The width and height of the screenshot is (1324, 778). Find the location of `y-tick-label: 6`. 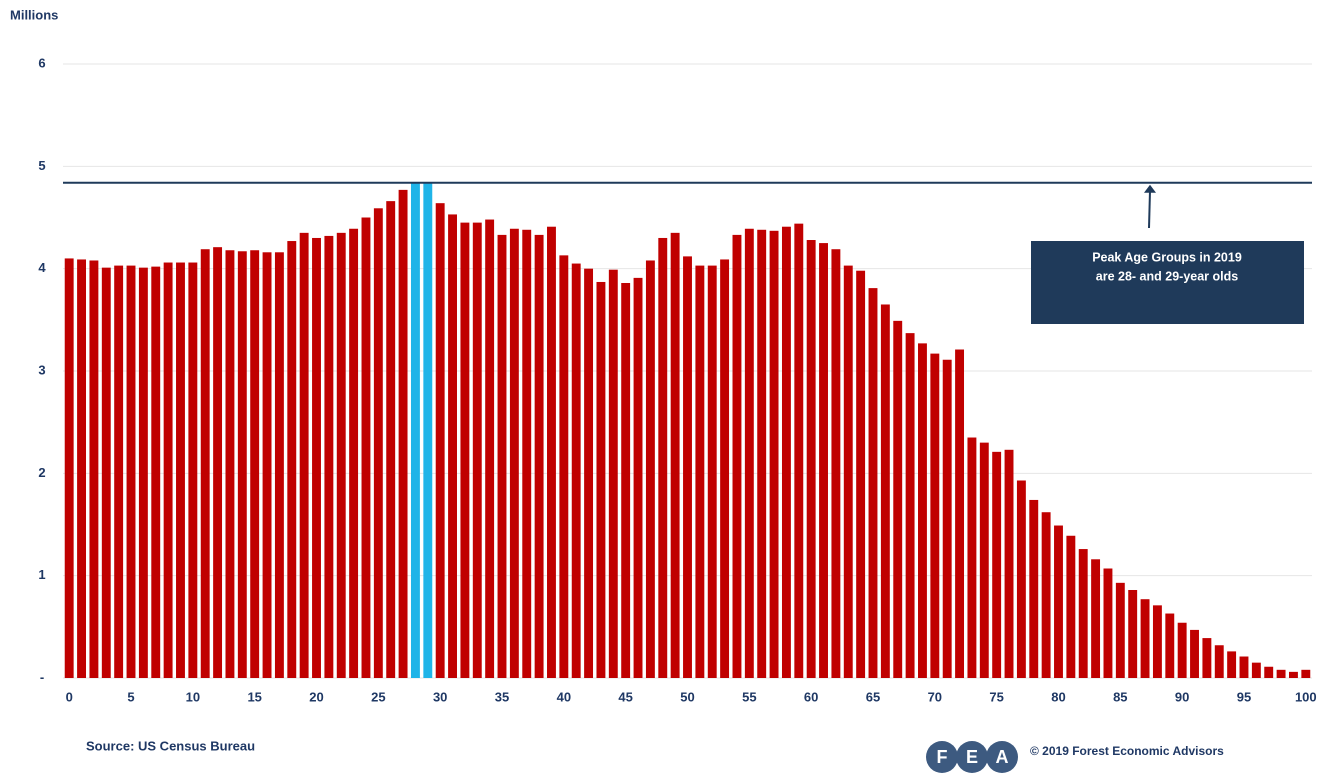

y-tick-label: 6 is located at coordinates (41, 62).